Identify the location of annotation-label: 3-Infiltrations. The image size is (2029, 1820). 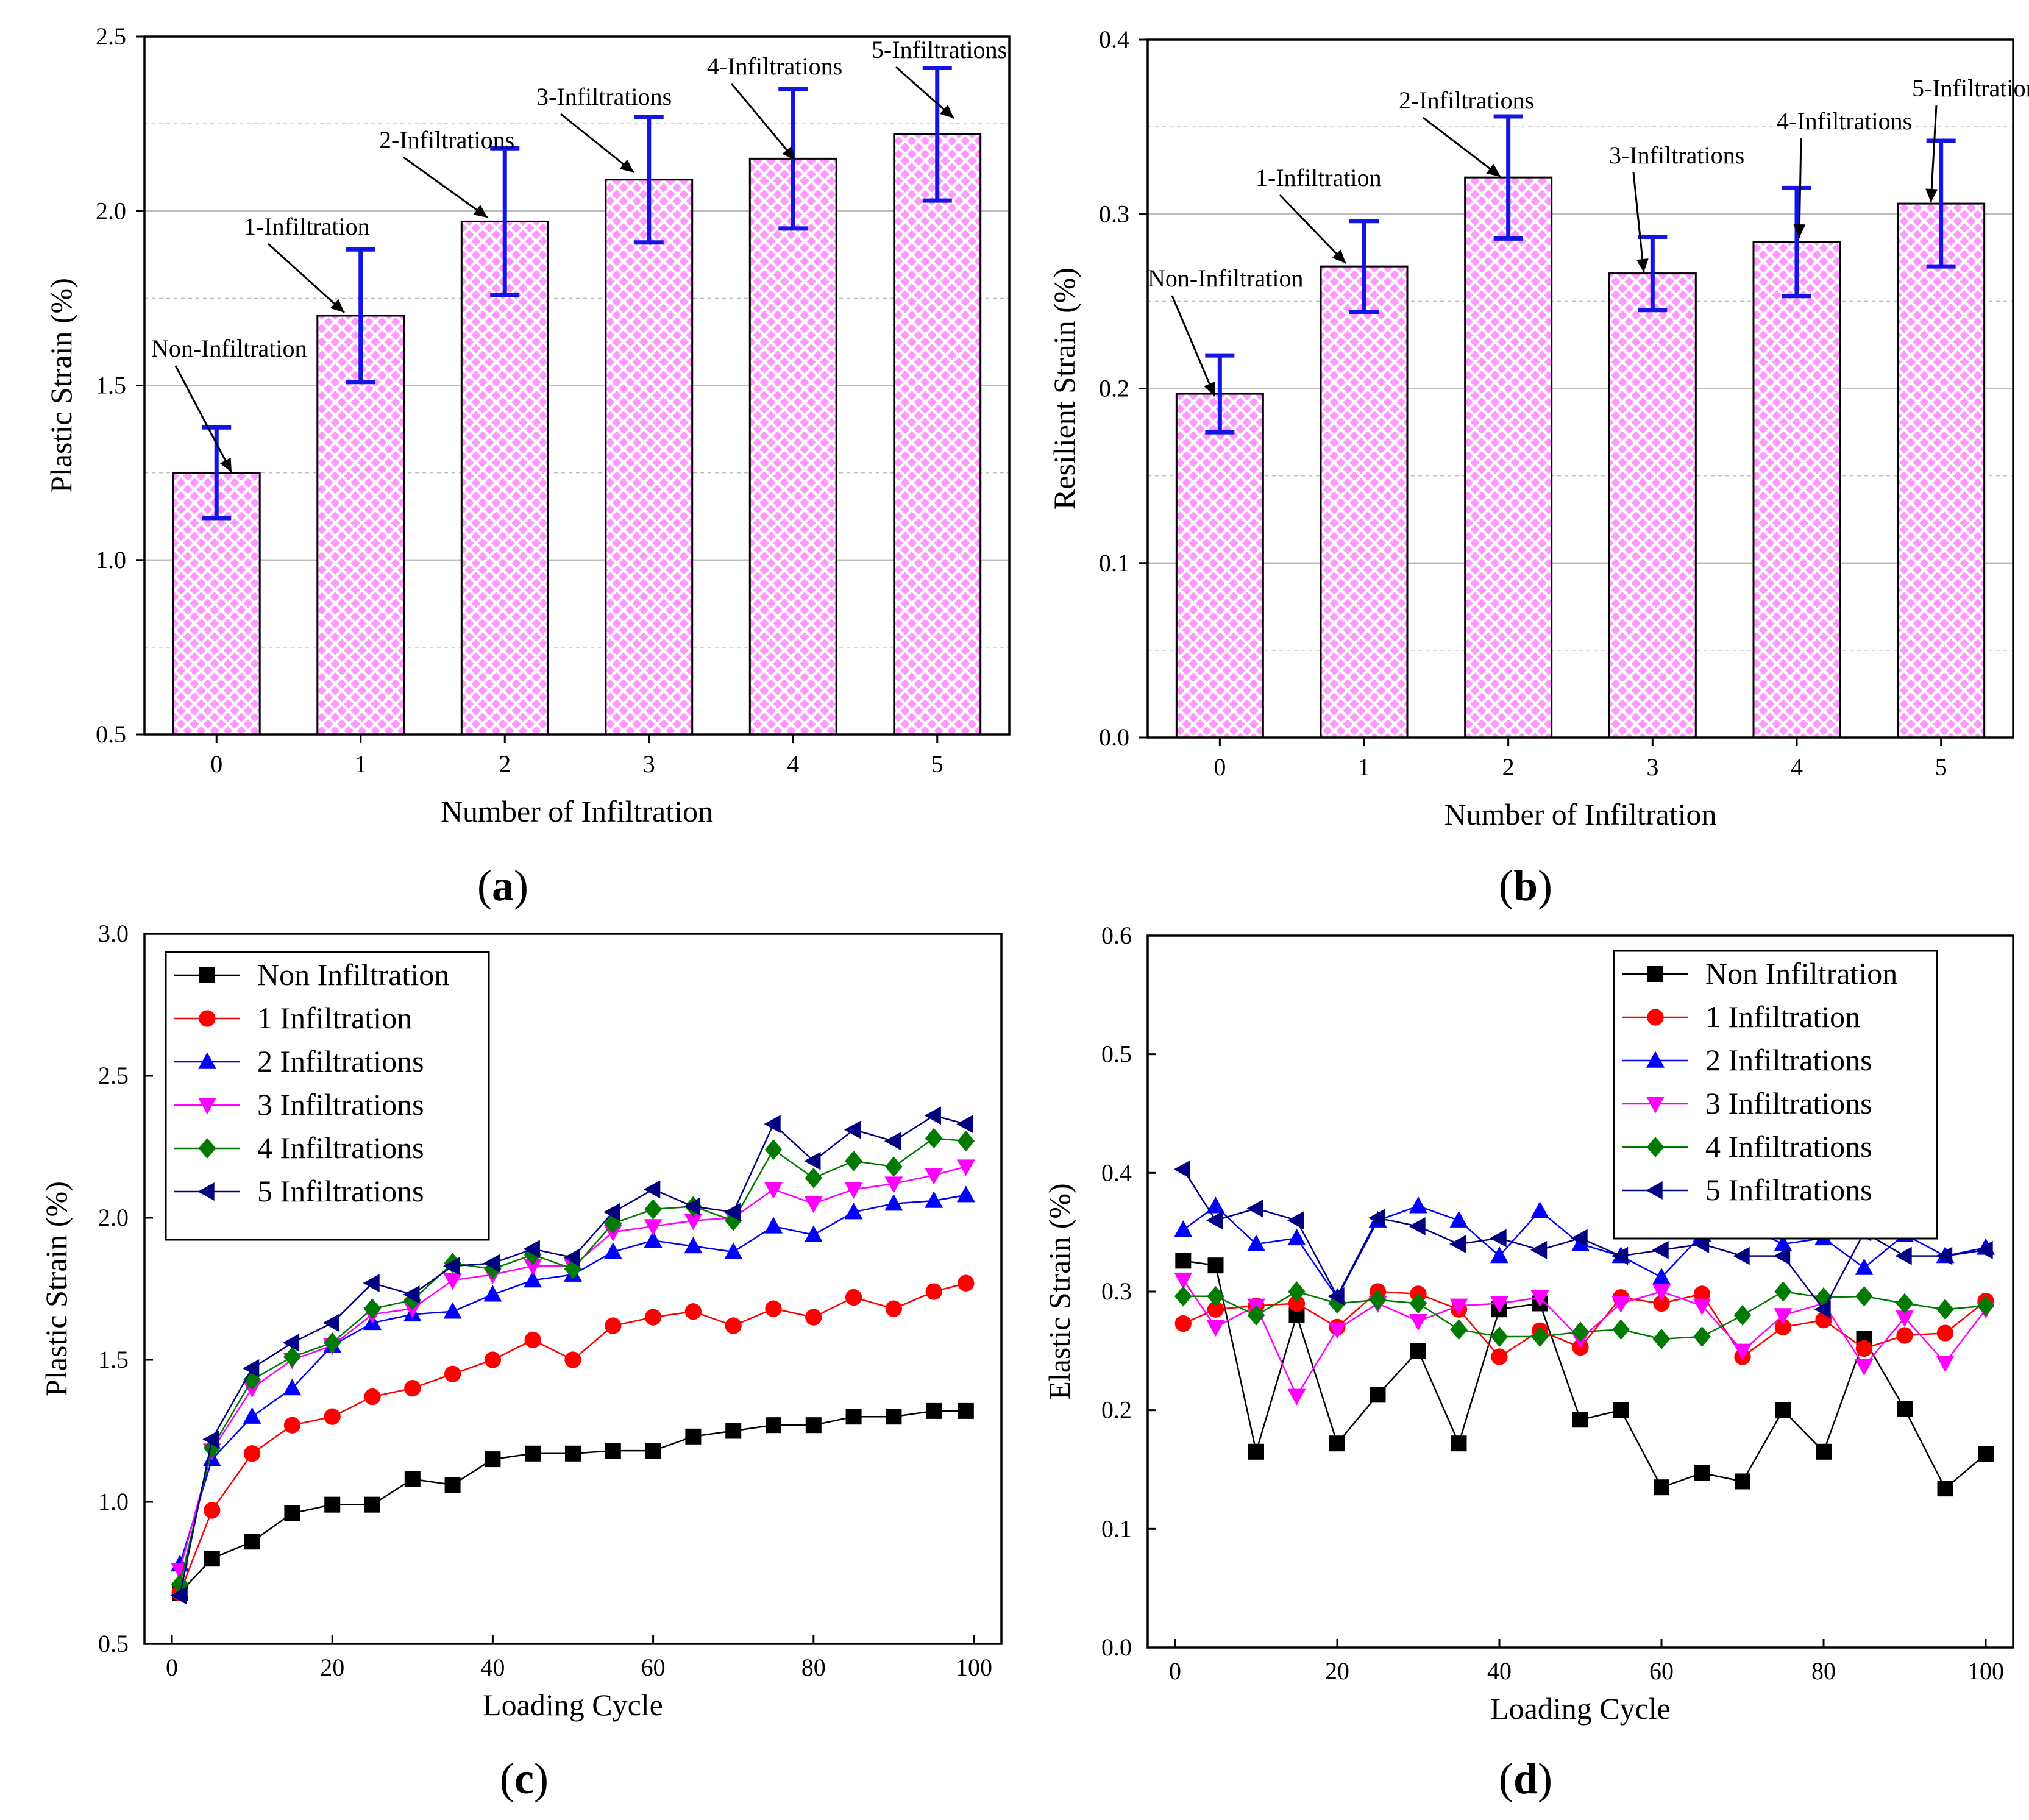
(1676, 155).